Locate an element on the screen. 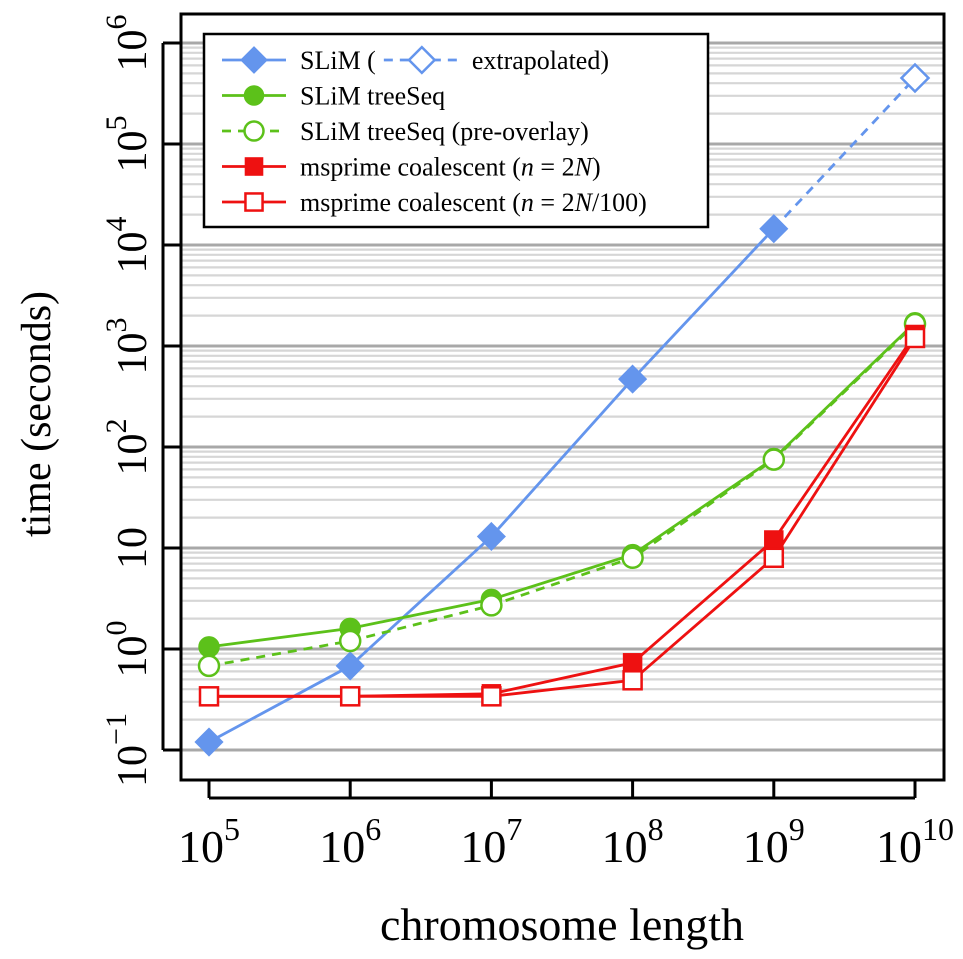 The width and height of the screenshot is (963, 959). legend-box is located at coordinates (456, 130).